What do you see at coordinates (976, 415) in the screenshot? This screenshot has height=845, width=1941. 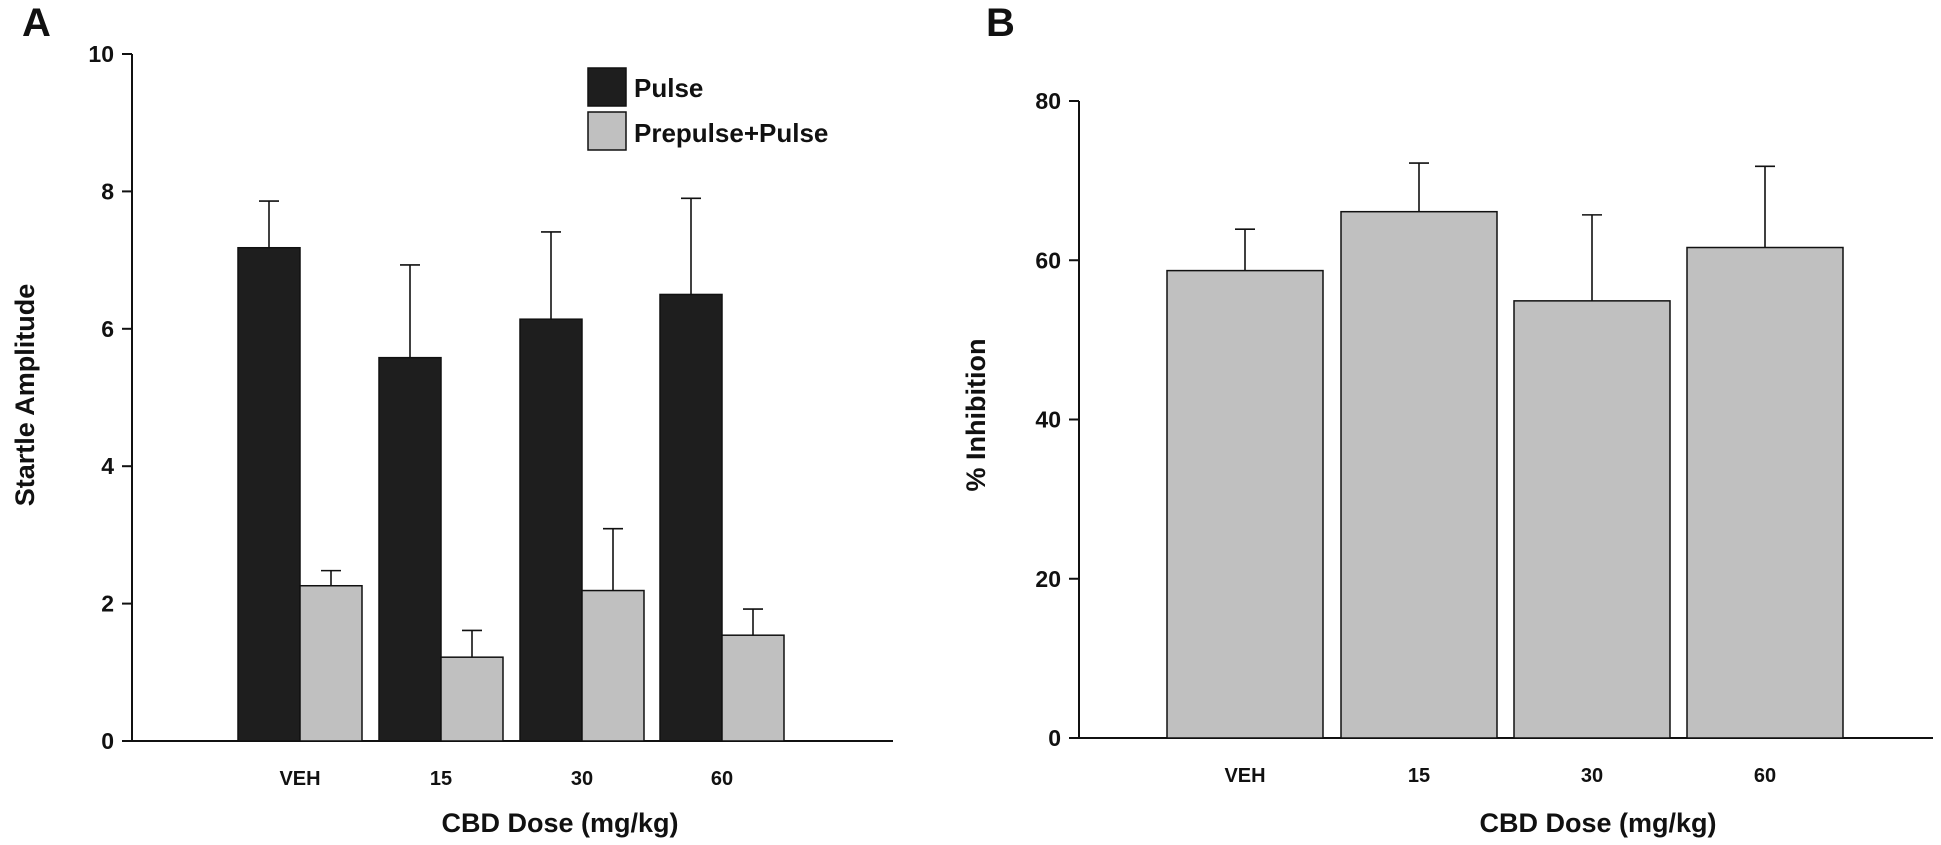 I see `panel-b-y-axis-title: % Inhibition` at bounding box center [976, 415].